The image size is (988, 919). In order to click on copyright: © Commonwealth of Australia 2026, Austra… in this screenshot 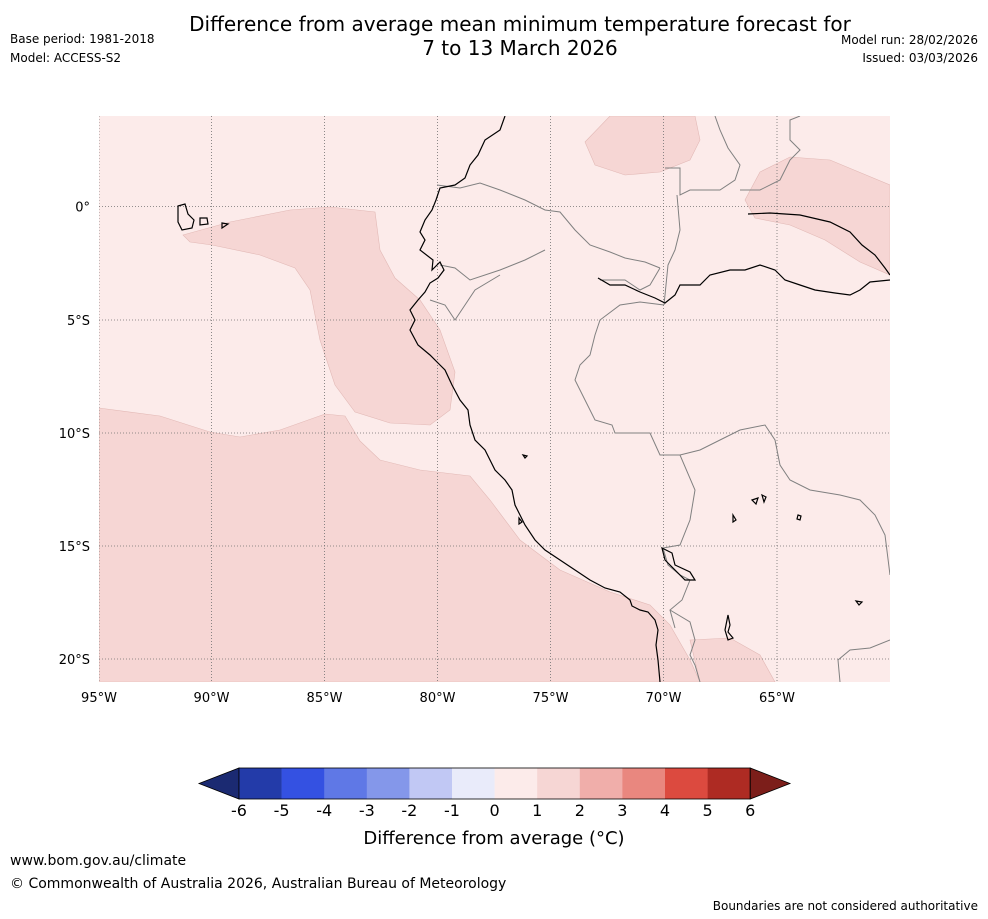, I will do `click(258, 884)`.